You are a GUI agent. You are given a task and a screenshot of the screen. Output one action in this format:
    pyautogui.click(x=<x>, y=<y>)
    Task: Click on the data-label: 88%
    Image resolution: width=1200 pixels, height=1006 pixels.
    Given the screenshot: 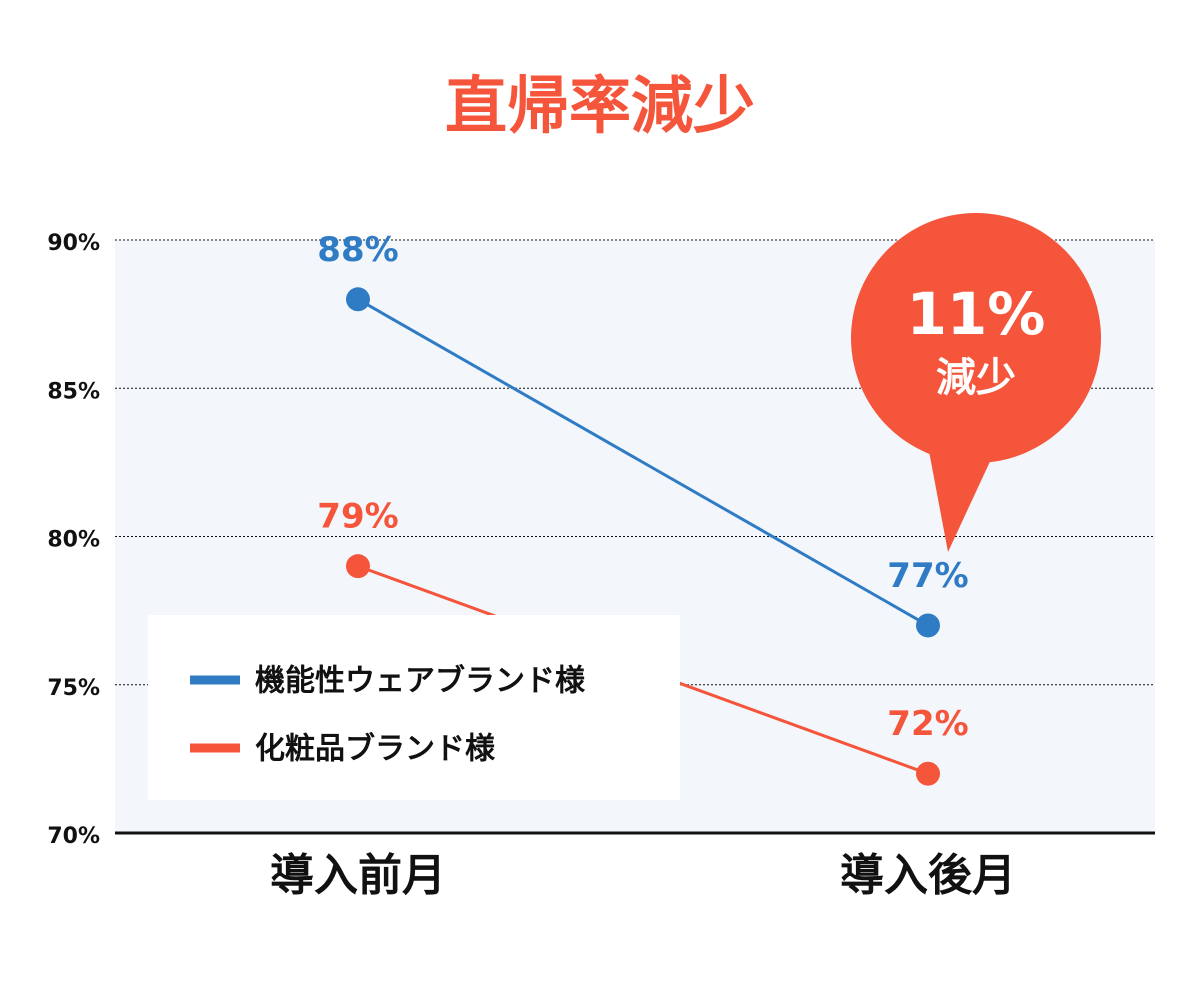 What is the action you would take?
    pyautogui.click(x=357, y=250)
    